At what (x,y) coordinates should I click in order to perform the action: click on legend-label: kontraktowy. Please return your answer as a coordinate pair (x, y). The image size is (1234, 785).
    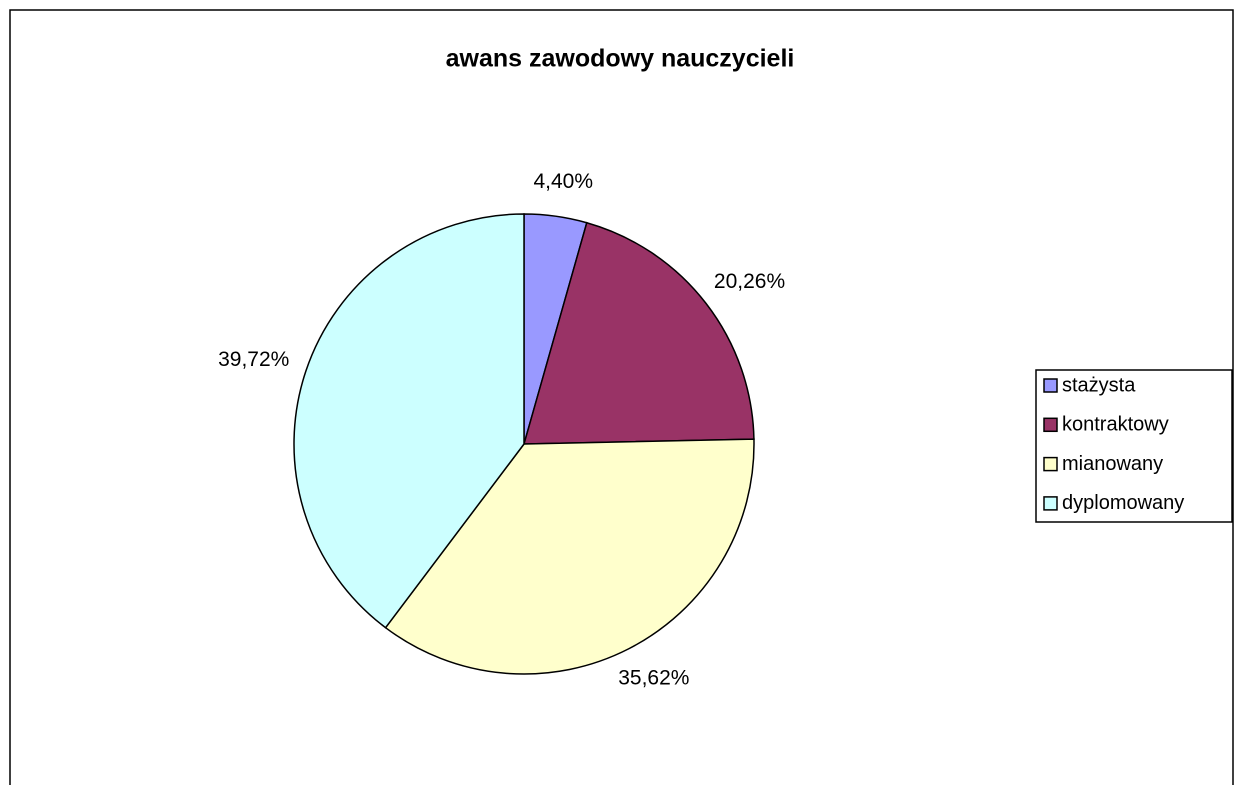
    Looking at the image, I should click on (1115, 425).